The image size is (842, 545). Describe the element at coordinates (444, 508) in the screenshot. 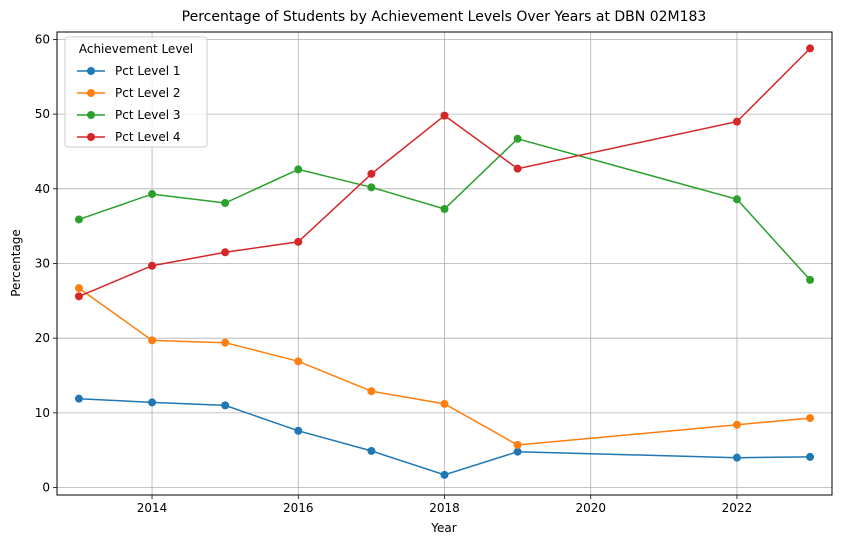

I see `x-tick-label: 2018` at that location.